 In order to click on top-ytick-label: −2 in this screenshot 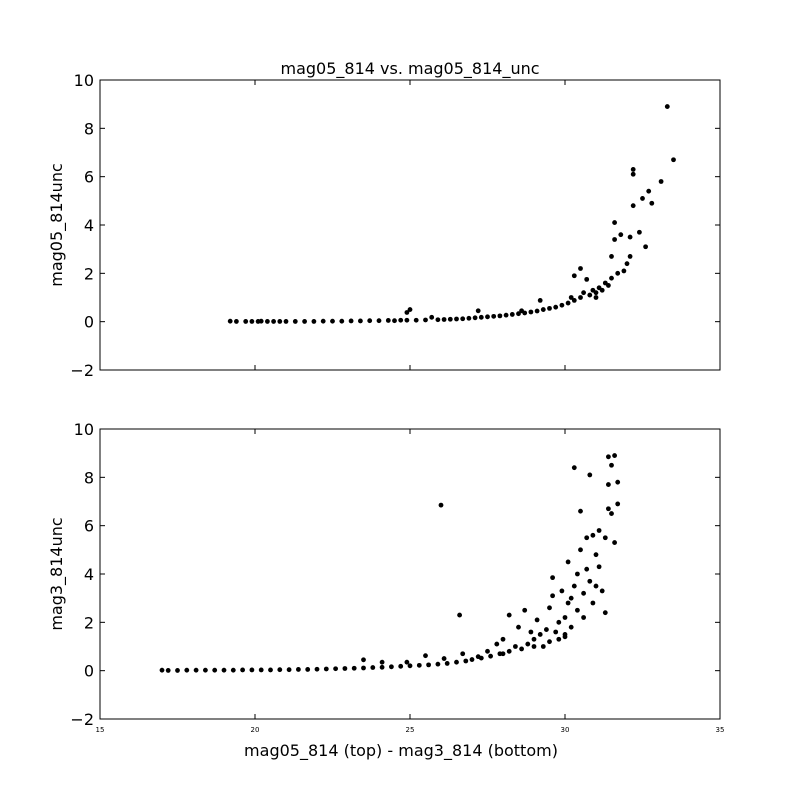, I will do `click(82, 370)`.